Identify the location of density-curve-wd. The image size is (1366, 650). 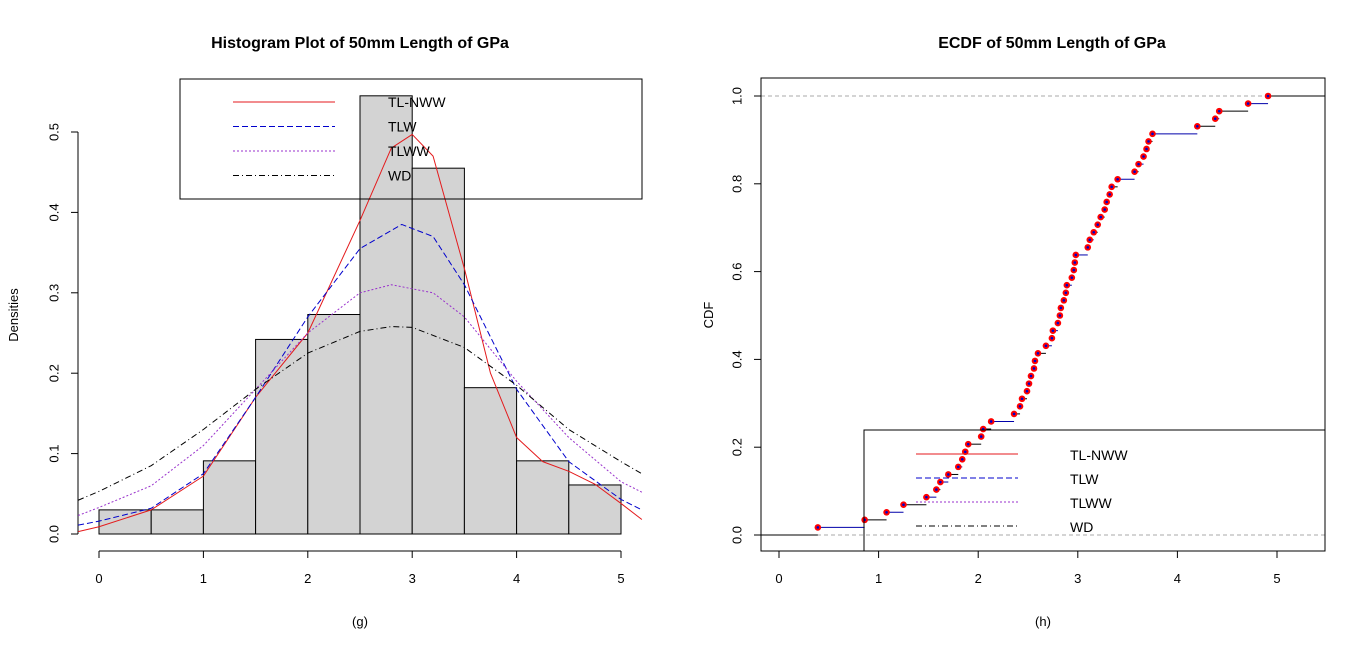
(360, 413).